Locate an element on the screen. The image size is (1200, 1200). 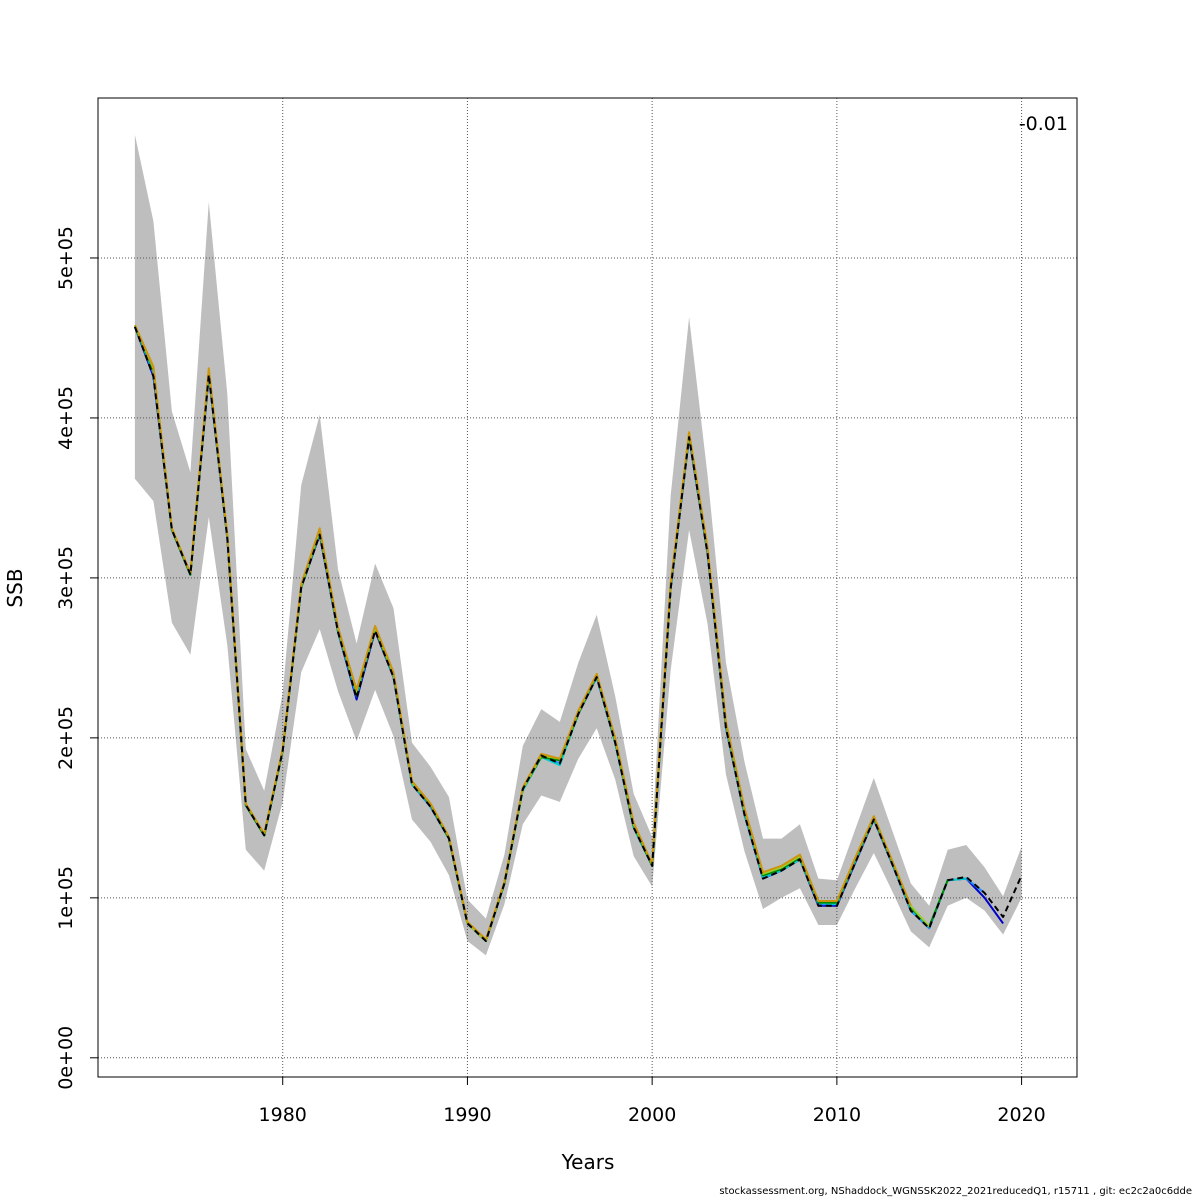
rho-annotation: -0.01 is located at coordinates (1043, 124).